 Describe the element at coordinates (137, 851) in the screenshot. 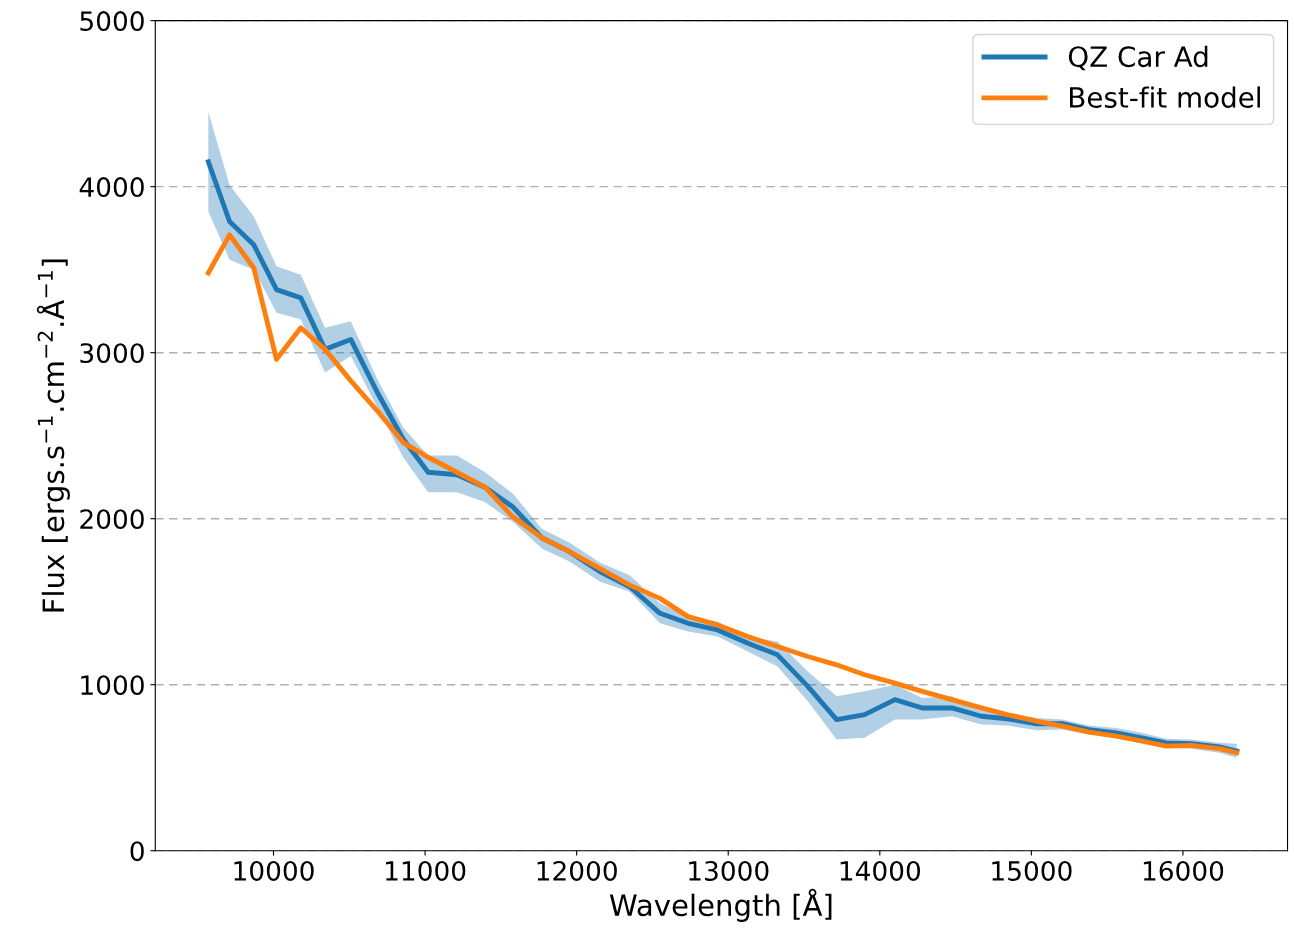

I see `y-tick-label: 0` at that location.